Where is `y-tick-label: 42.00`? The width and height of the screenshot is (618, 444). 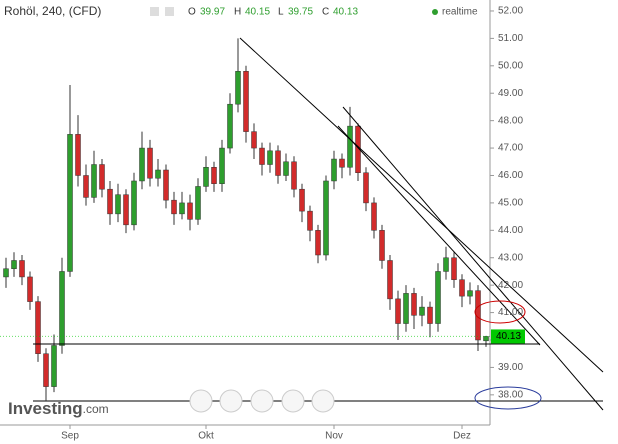
y-tick-label: 42.00 is located at coordinates (510, 285).